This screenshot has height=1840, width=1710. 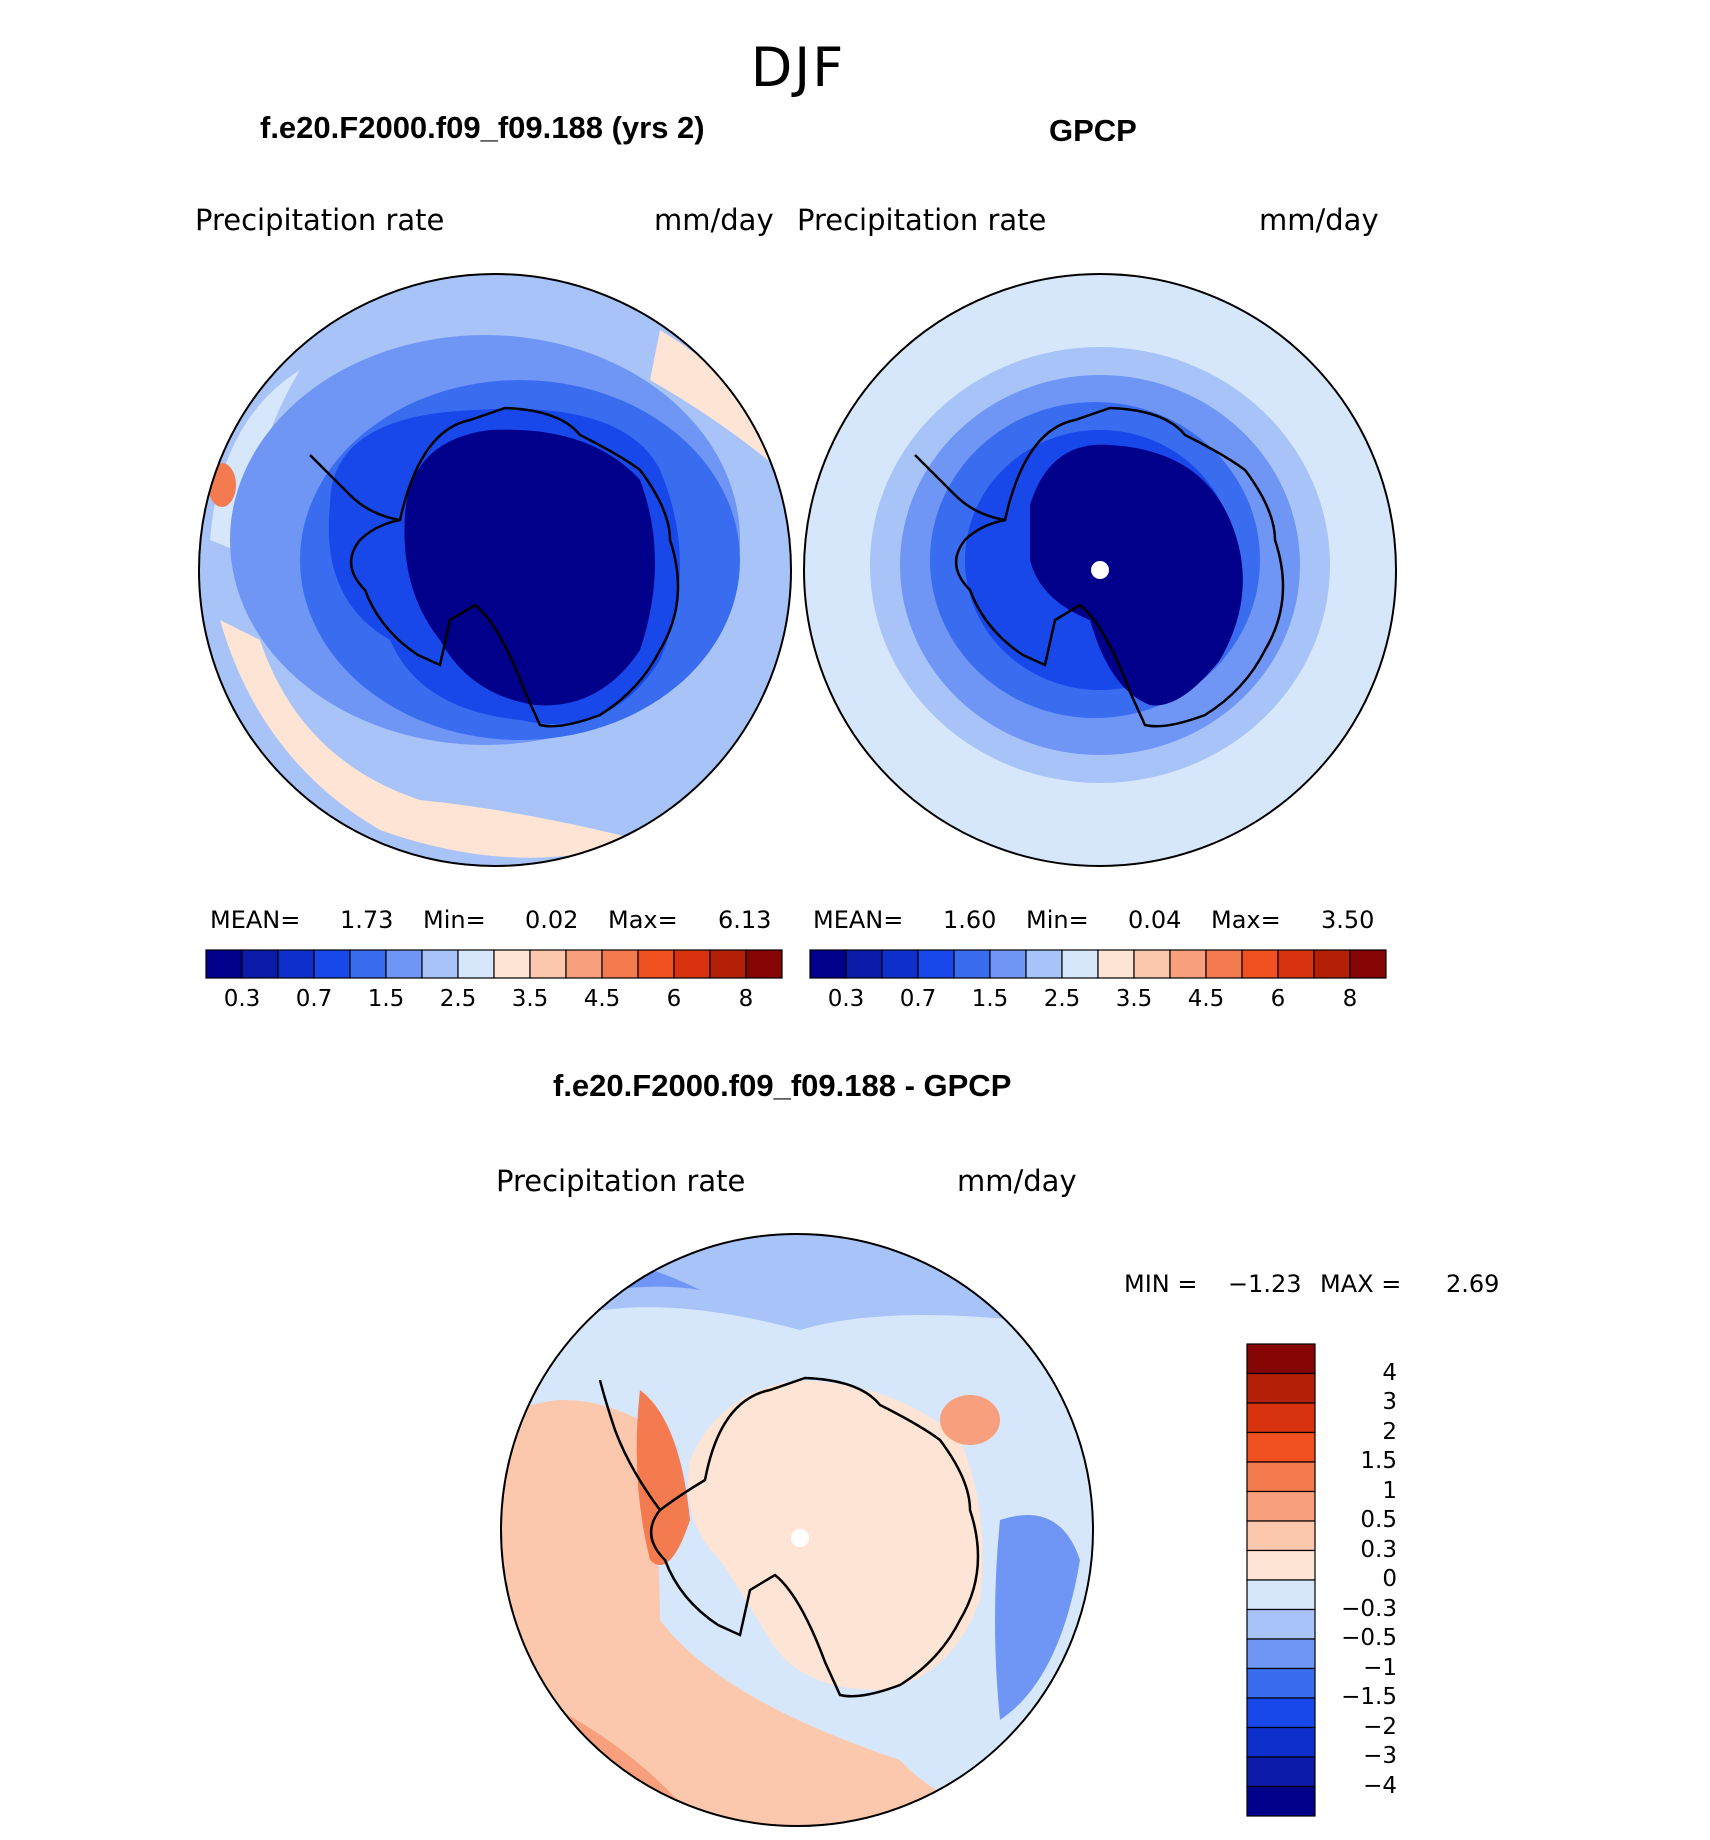 I want to click on panel1-map-border, so click(x=495, y=570).